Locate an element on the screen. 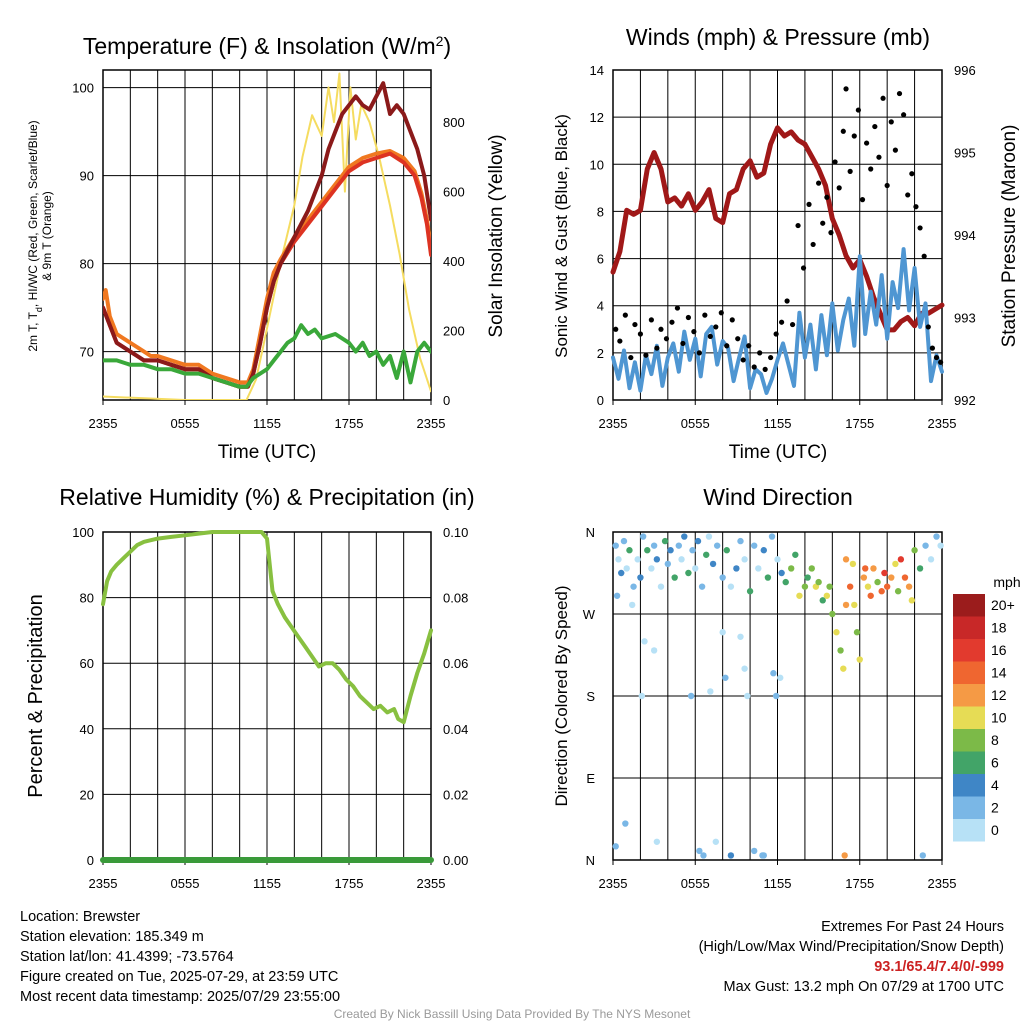 The width and height of the screenshot is (1024, 1024). y-tick-label-left: 80 is located at coordinates (87, 264).